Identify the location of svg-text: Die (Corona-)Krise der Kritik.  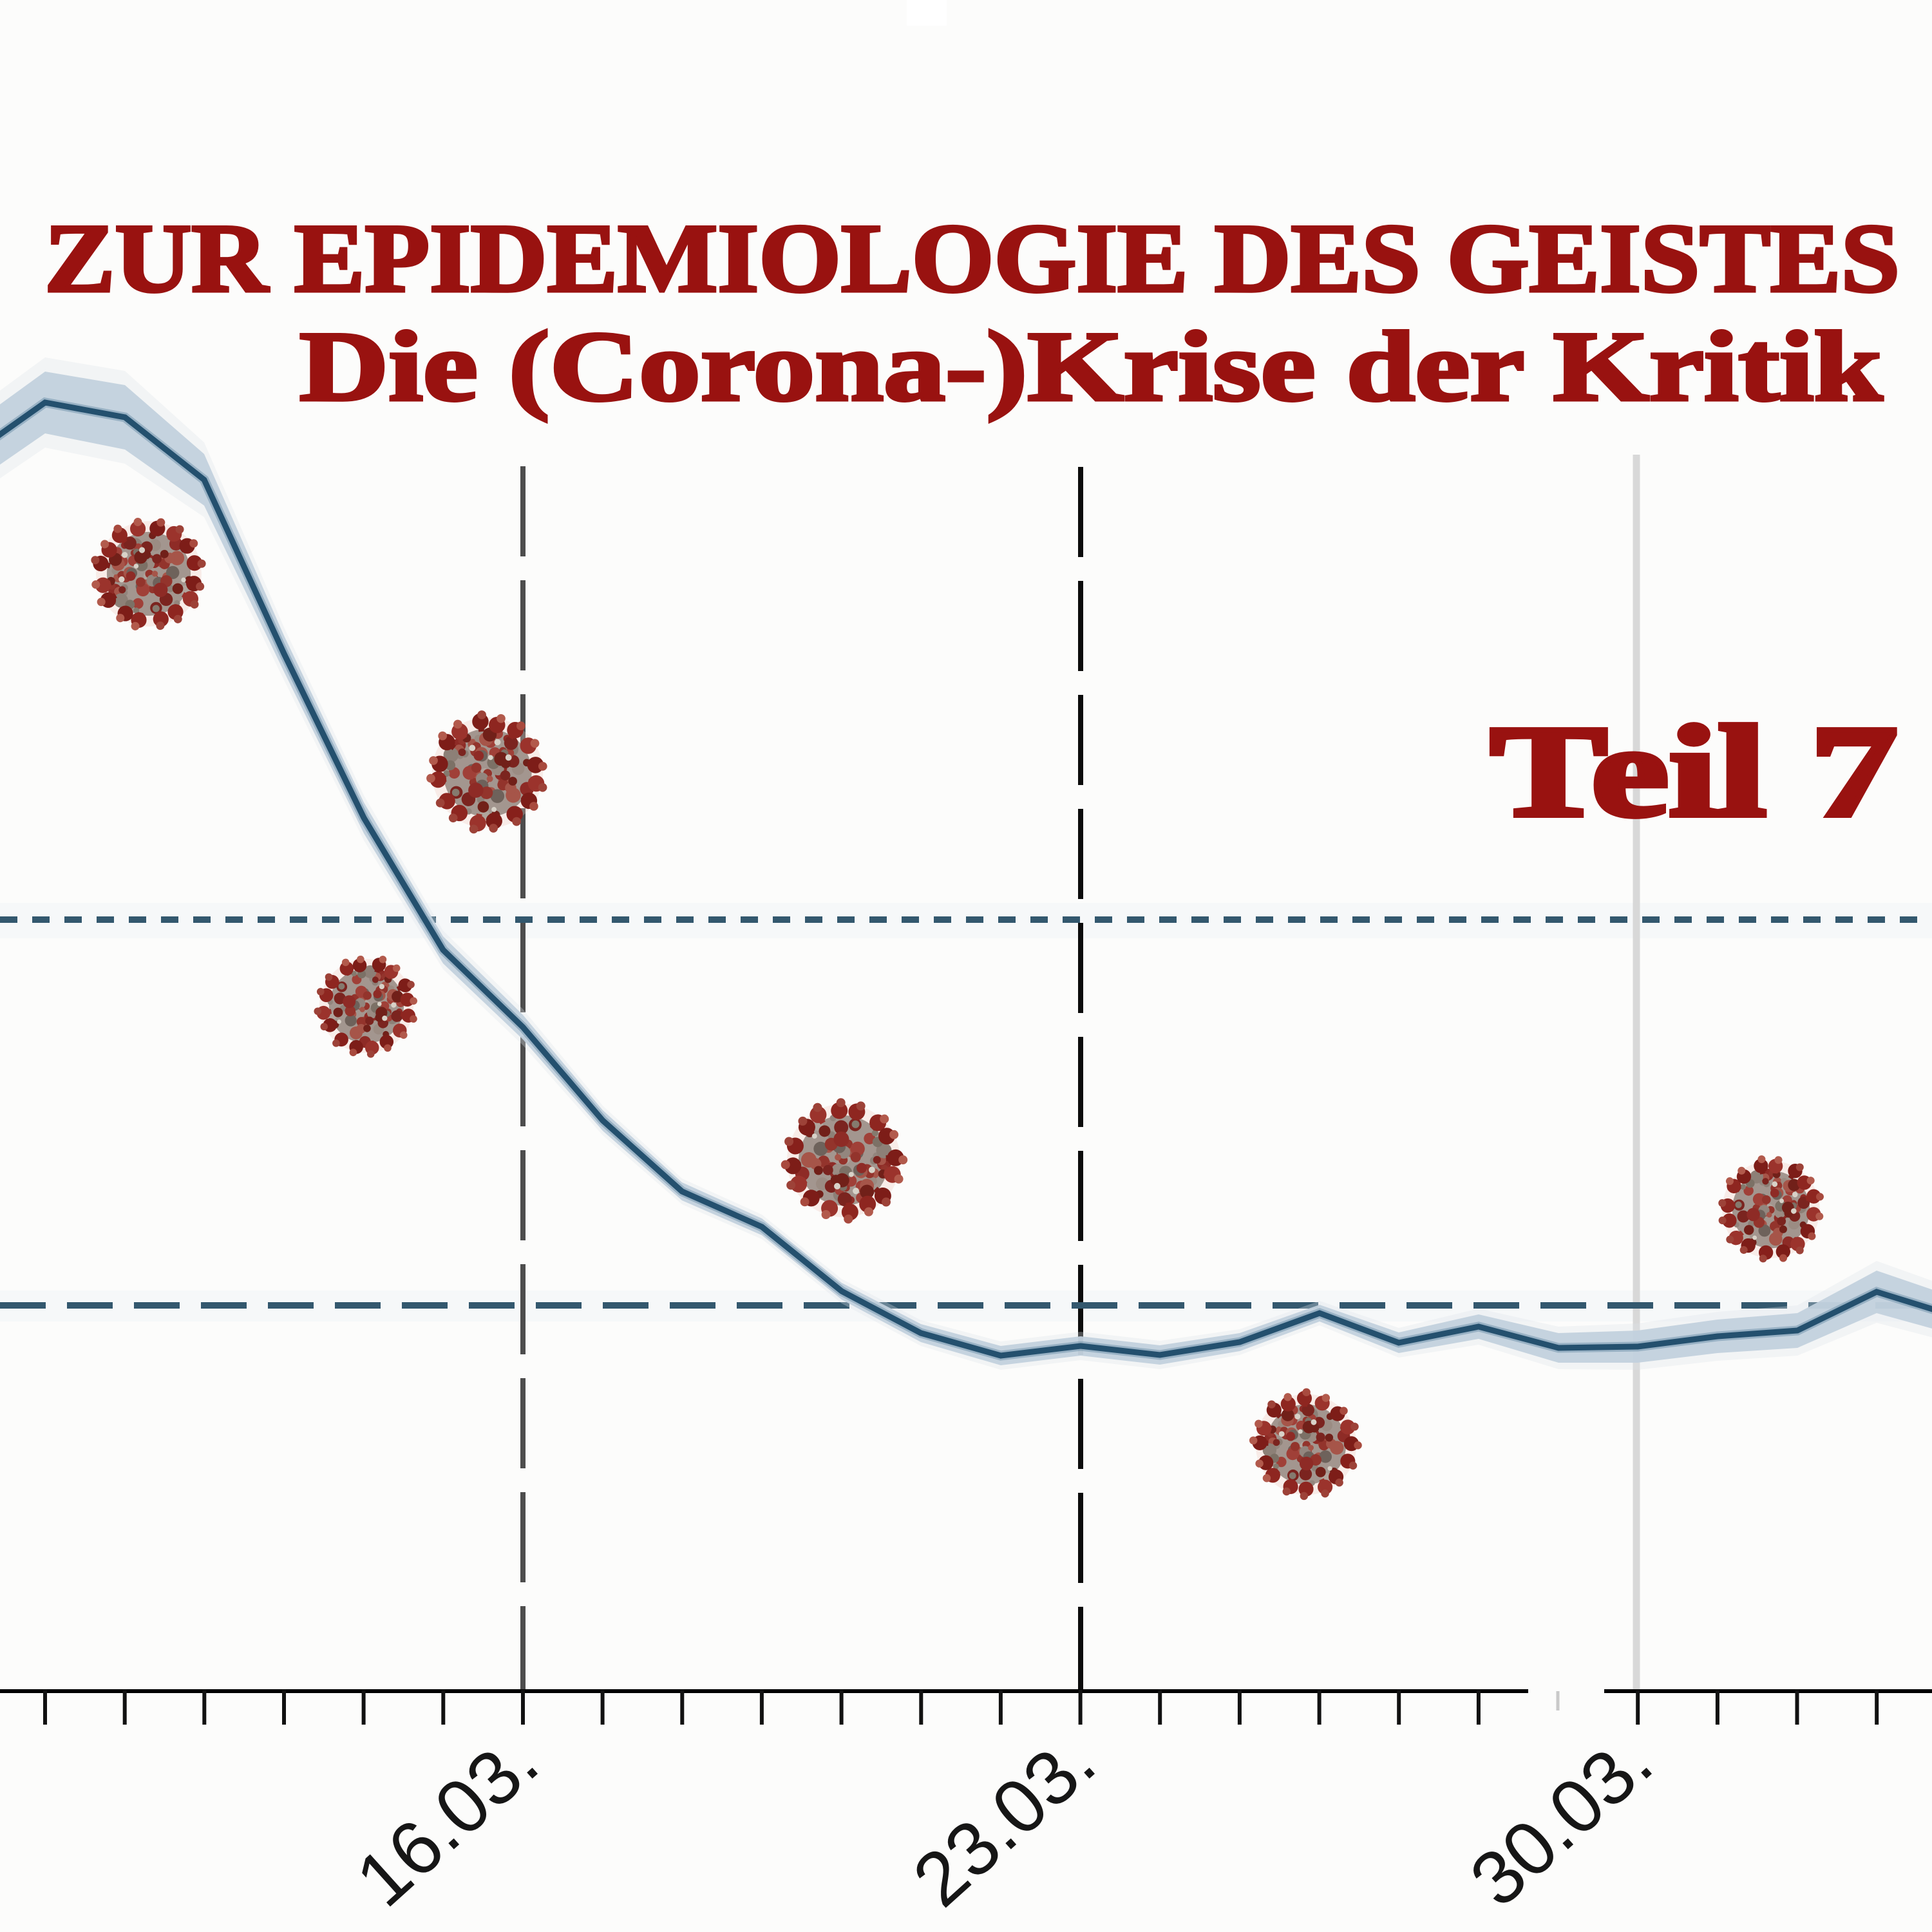
(1091, 366).